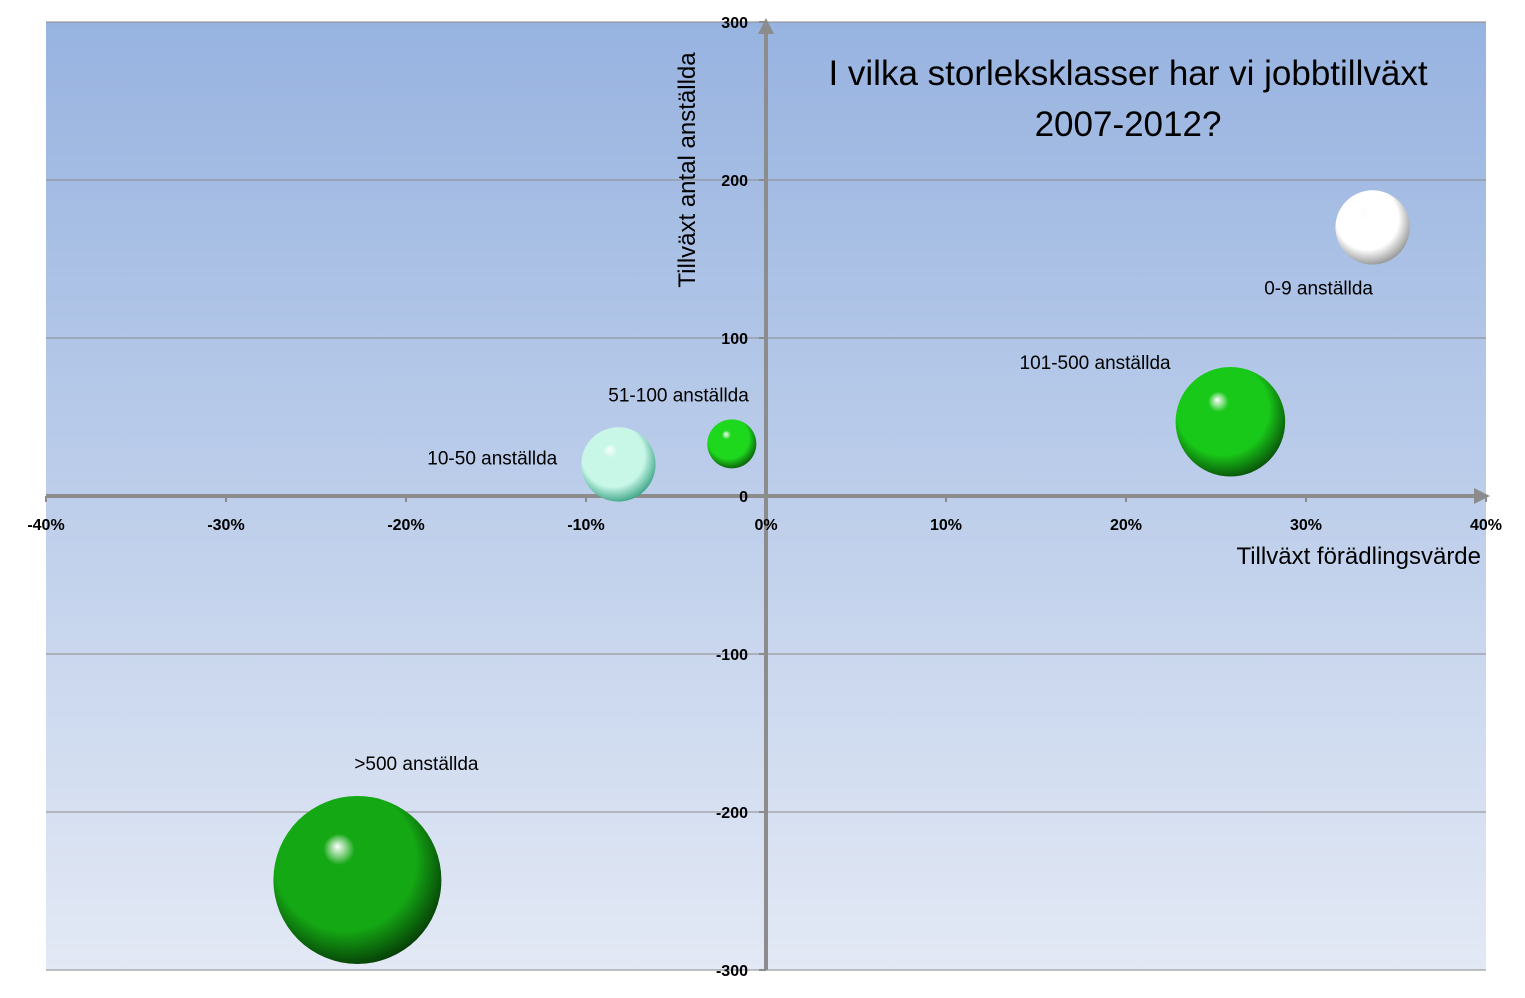 Image resolution: width=1525 pixels, height=998 pixels. I want to click on bubble-label: 10-50 anställda, so click(492, 458).